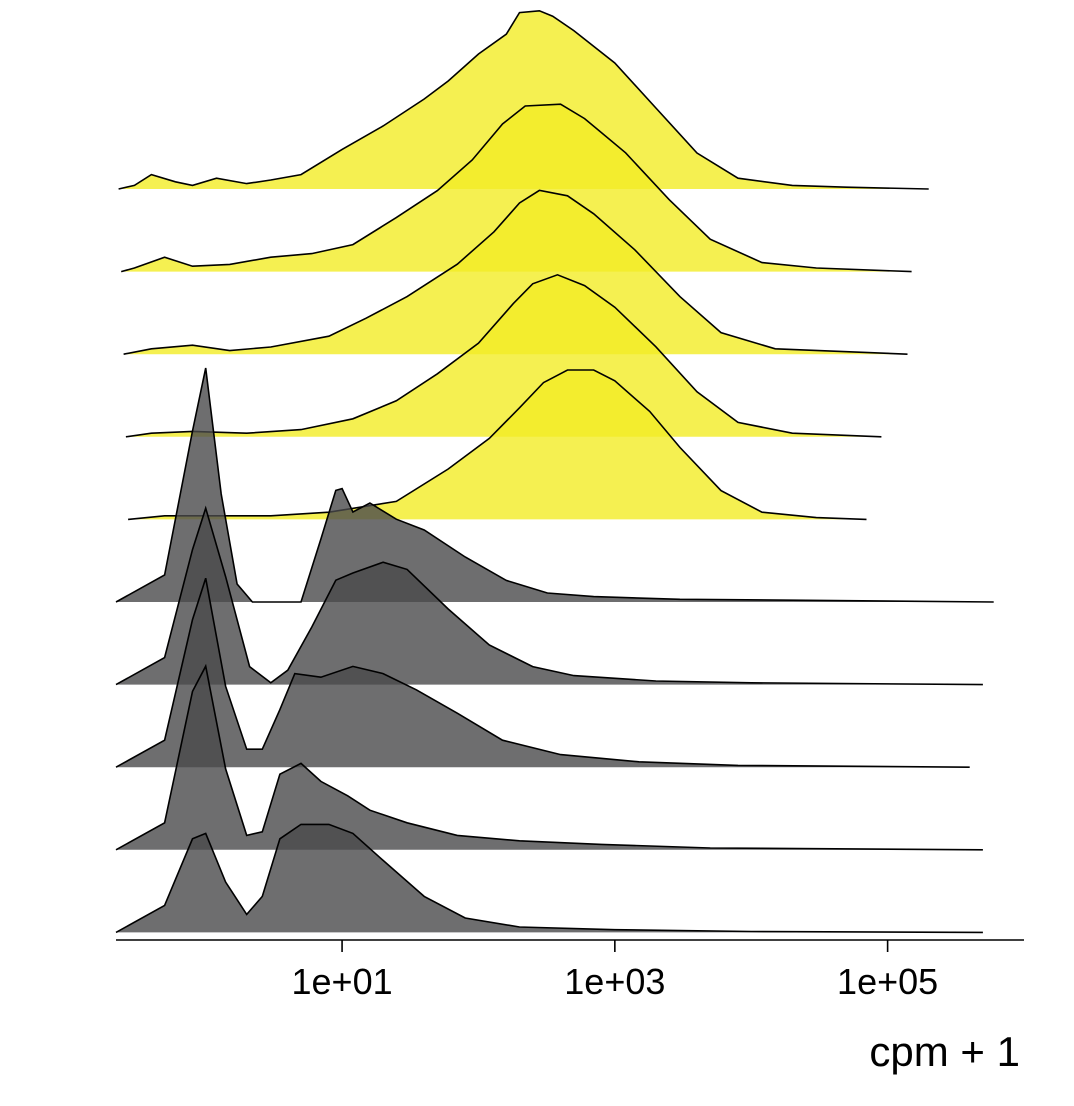  What do you see at coordinates (342, 981) in the screenshot?
I see `x-tick-label-1: 1e+01` at bounding box center [342, 981].